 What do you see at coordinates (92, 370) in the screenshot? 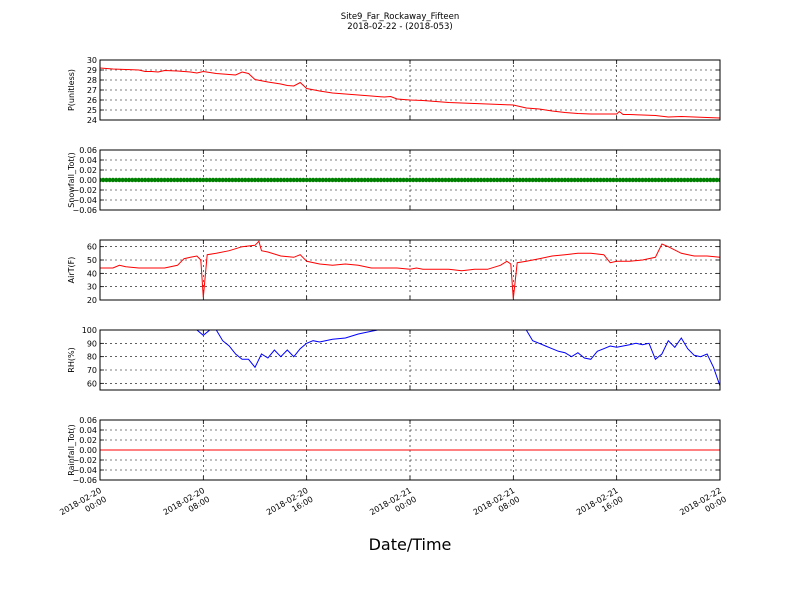
I see `y-tick-label: 70` at bounding box center [92, 370].